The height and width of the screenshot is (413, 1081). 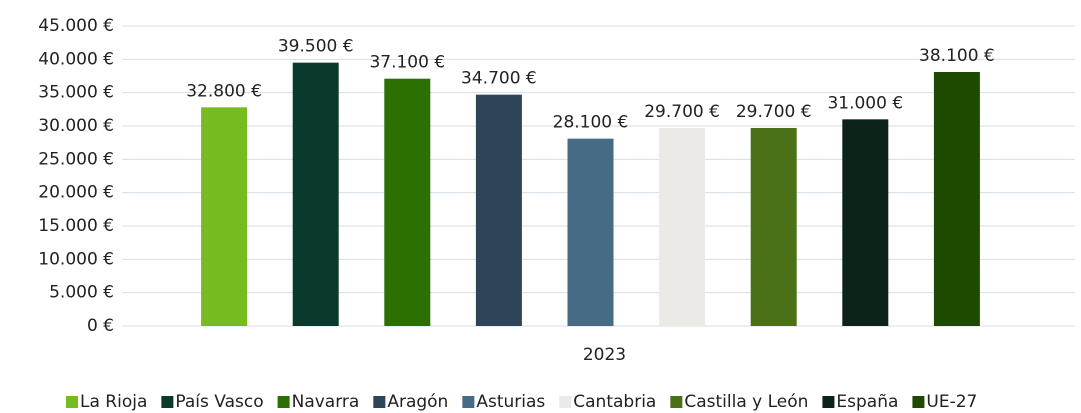 I want to click on value-label: 32.800 €, so click(x=224, y=91).